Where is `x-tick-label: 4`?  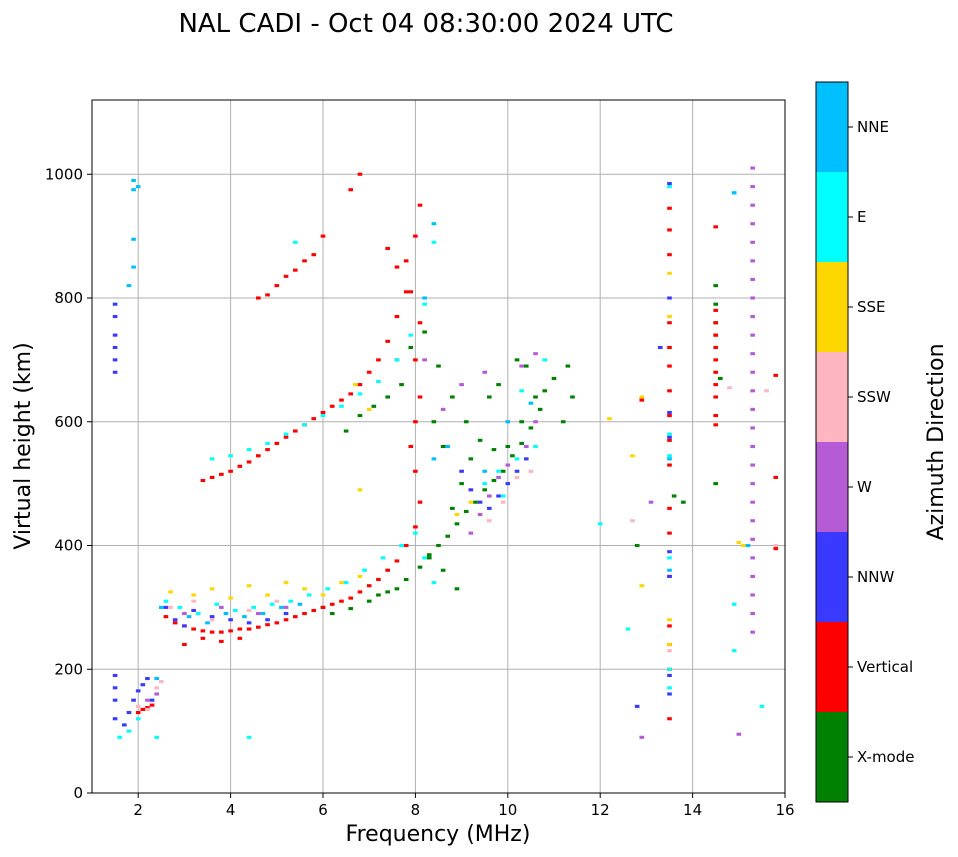 x-tick-label: 4 is located at coordinates (231, 810).